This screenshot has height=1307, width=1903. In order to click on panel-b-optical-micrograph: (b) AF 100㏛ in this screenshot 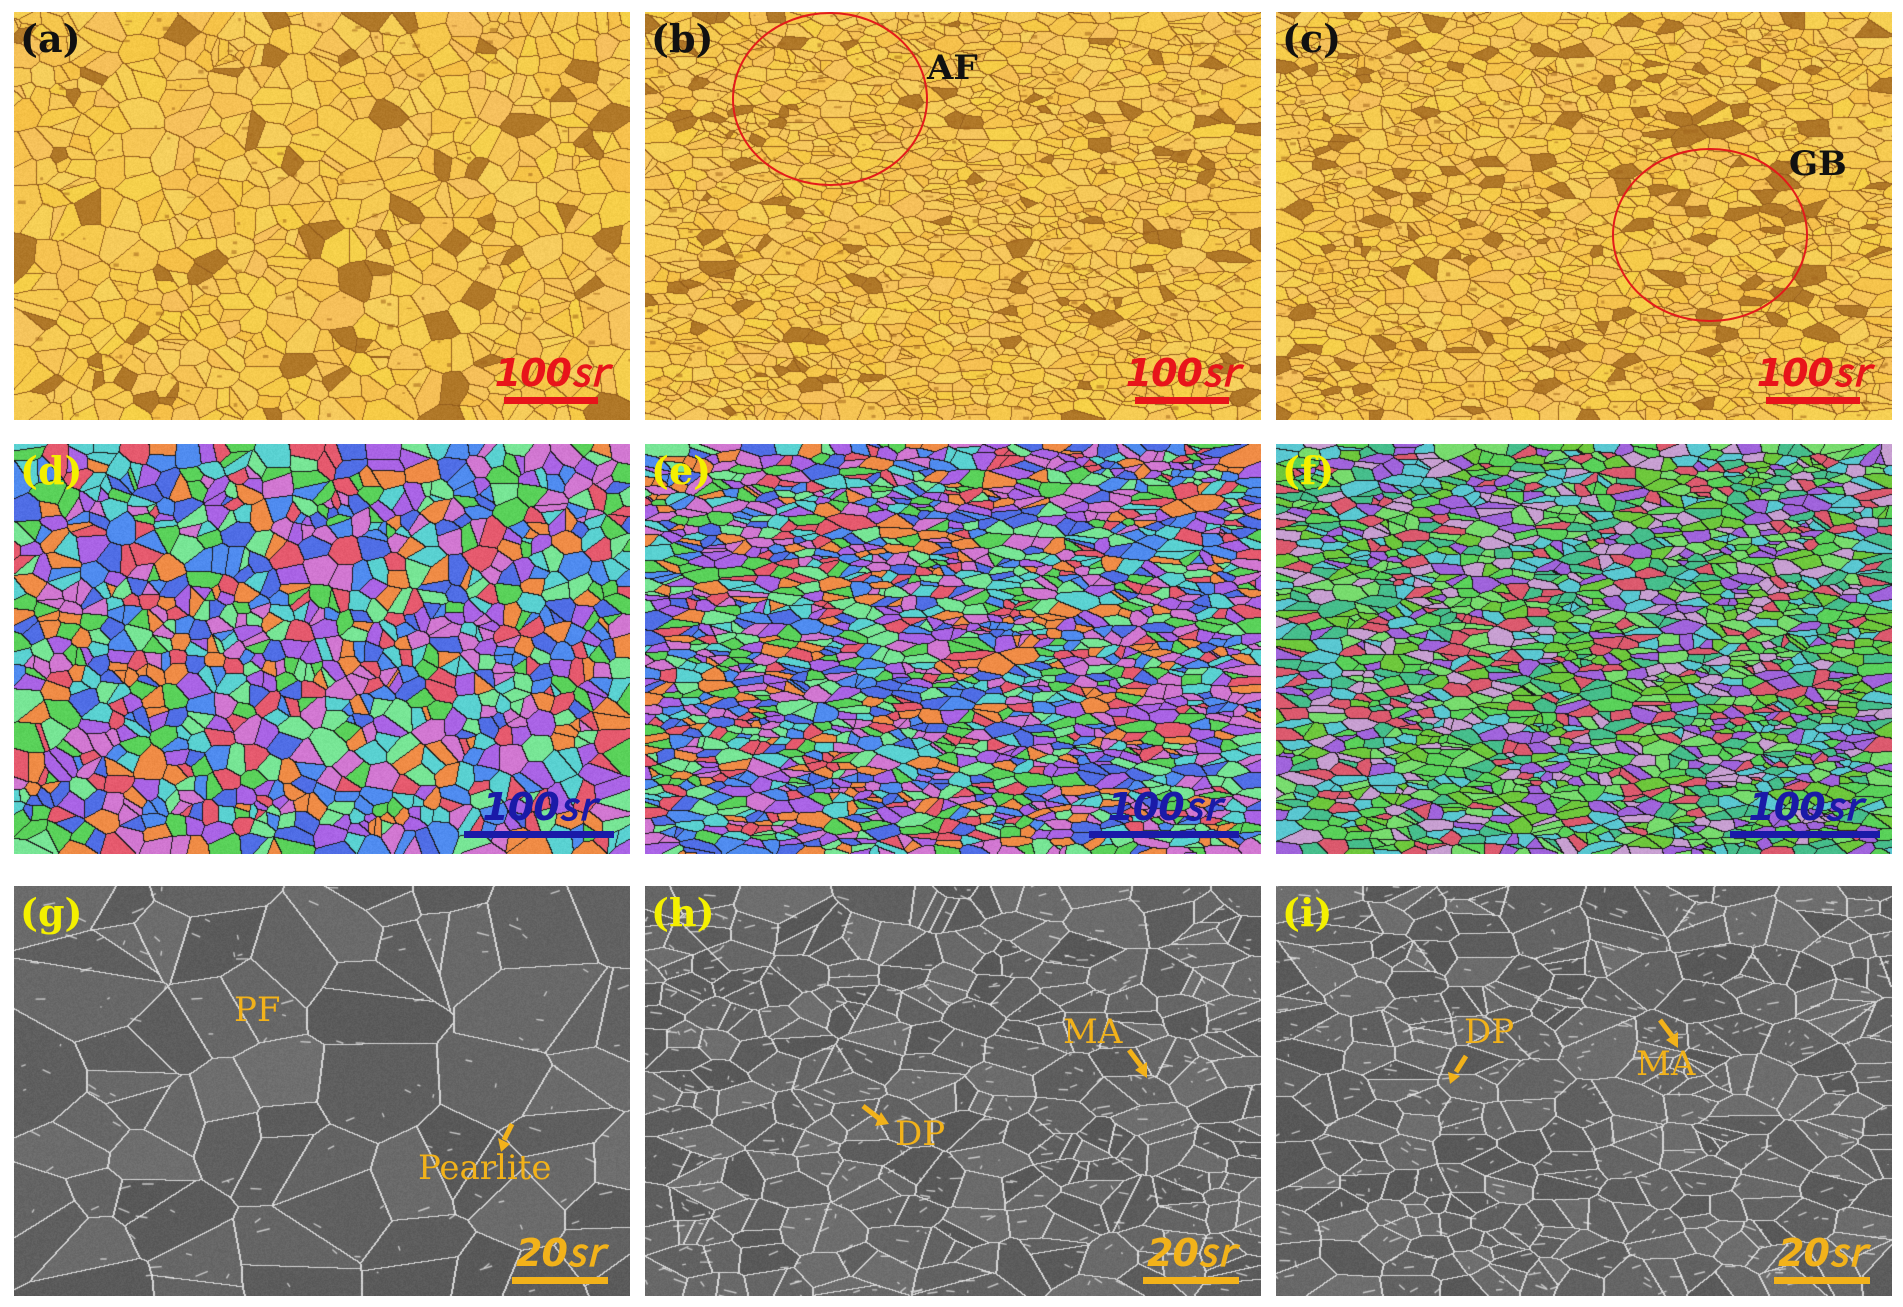, I will do `click(953, 216)`.